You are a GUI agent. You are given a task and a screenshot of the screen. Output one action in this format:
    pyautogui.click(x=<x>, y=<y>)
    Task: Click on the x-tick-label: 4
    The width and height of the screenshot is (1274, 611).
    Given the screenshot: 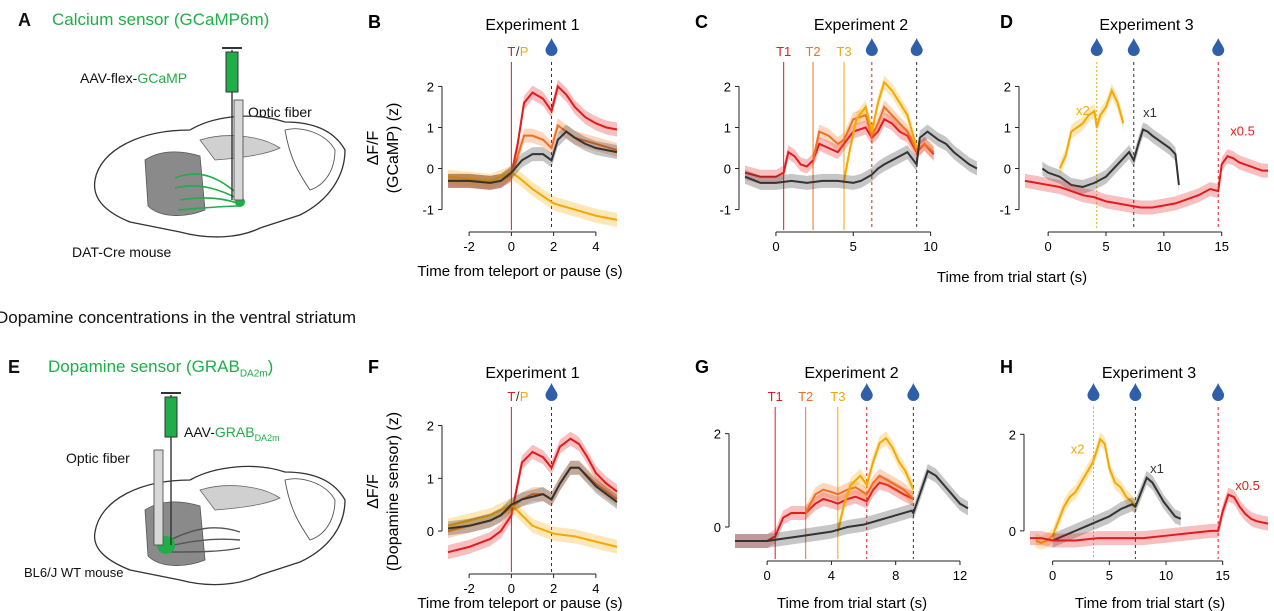 What is the action you would take?
    pyautogui.click(x=831, y=575)
    